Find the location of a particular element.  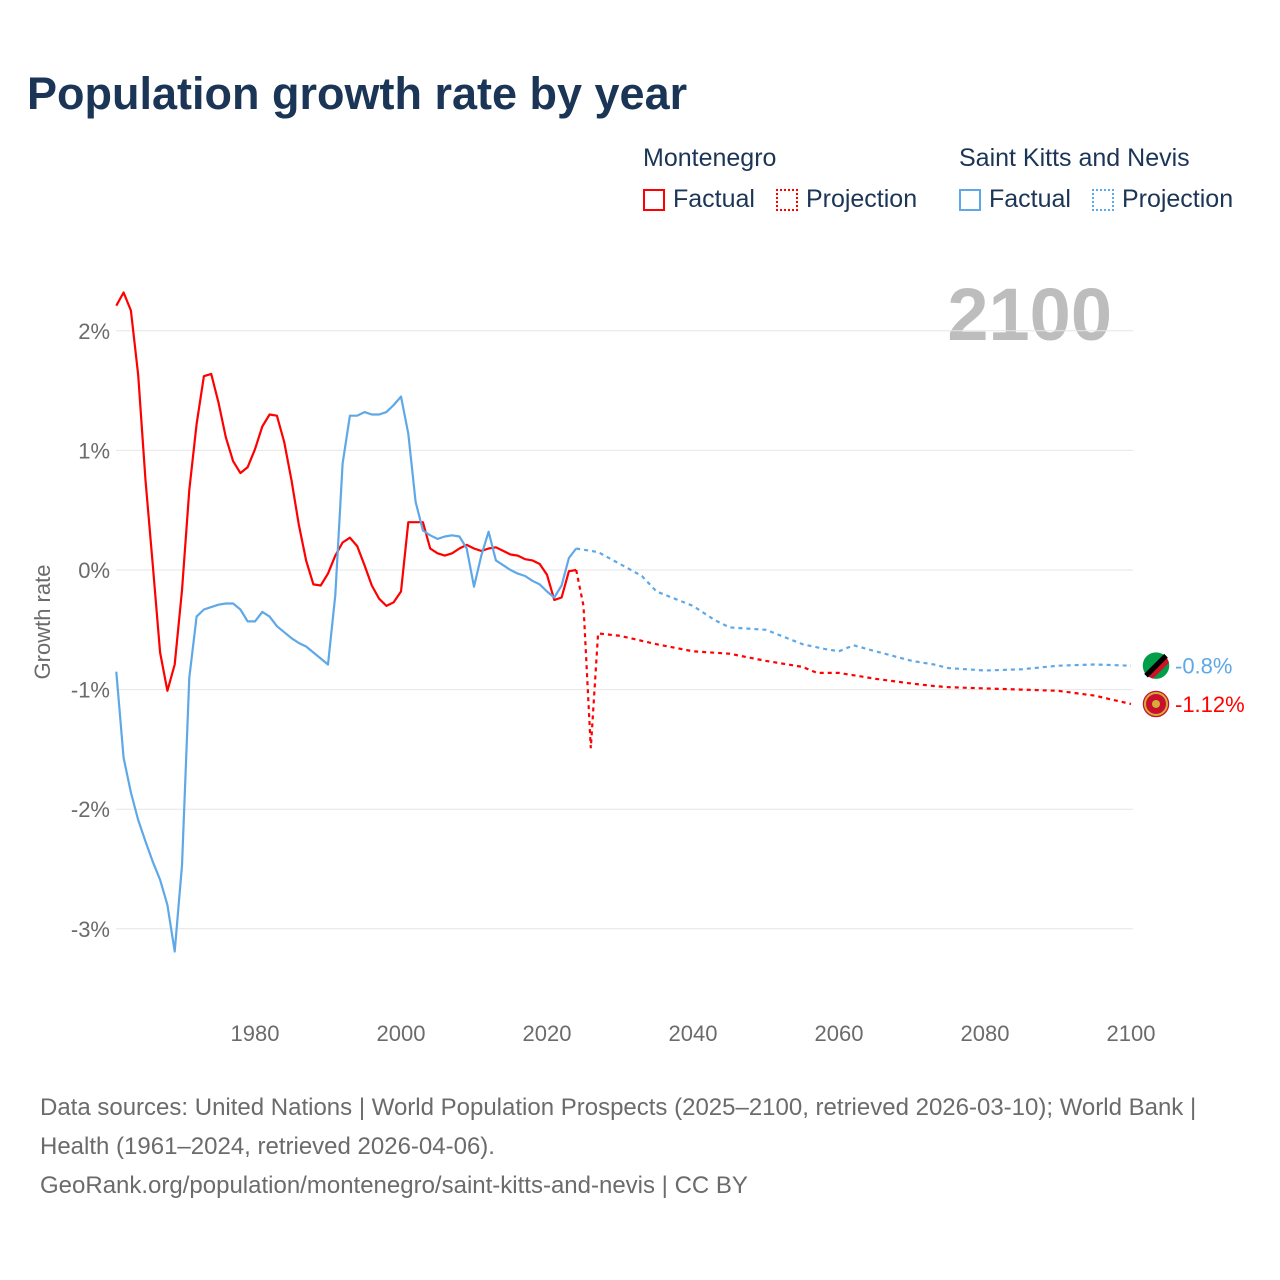

end-value-label-montenegro: -1.12% is located at coordinates (1210, 704).